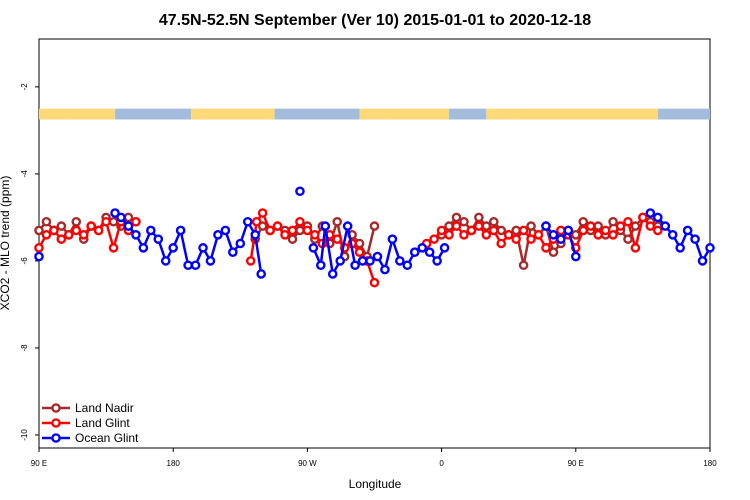  What do you see at coordinates (6, 243) in the screenshot?
I see `y-axis-label: XCO2 - MLO trend (ppm)` at bounding box center [6, 243].